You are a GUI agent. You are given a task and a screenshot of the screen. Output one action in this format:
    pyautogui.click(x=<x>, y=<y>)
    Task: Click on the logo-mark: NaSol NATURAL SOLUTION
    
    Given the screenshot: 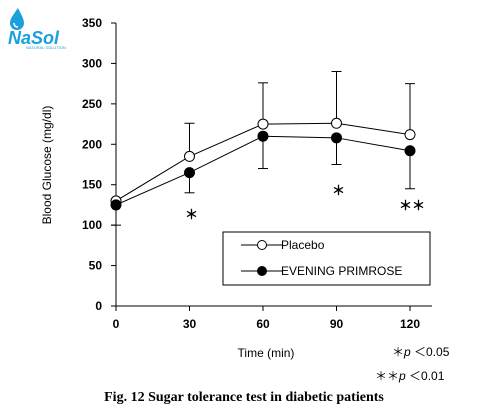 What is the action you would take?
    pyautogui.click(x=37, y=29)
    